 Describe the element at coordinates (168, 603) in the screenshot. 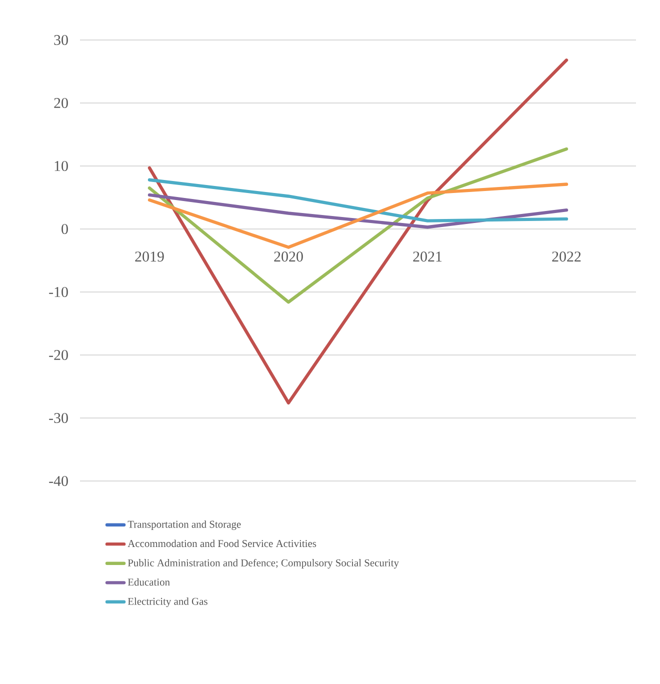

I see `legend-label: Electricity and Gas` at that location.